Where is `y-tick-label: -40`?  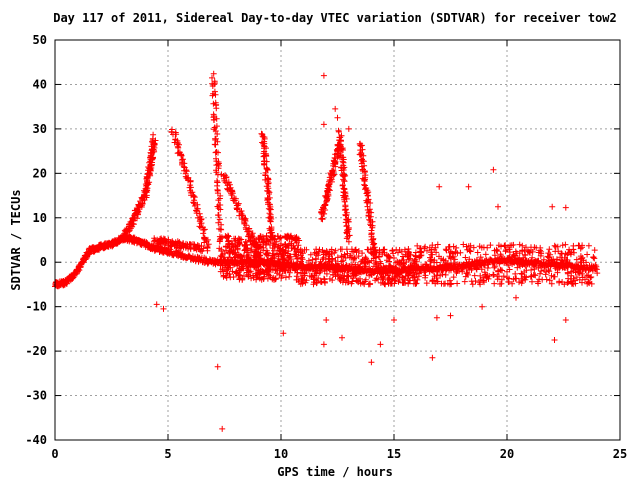
y-tick-label: -40 is located at coordinates (36, 440).